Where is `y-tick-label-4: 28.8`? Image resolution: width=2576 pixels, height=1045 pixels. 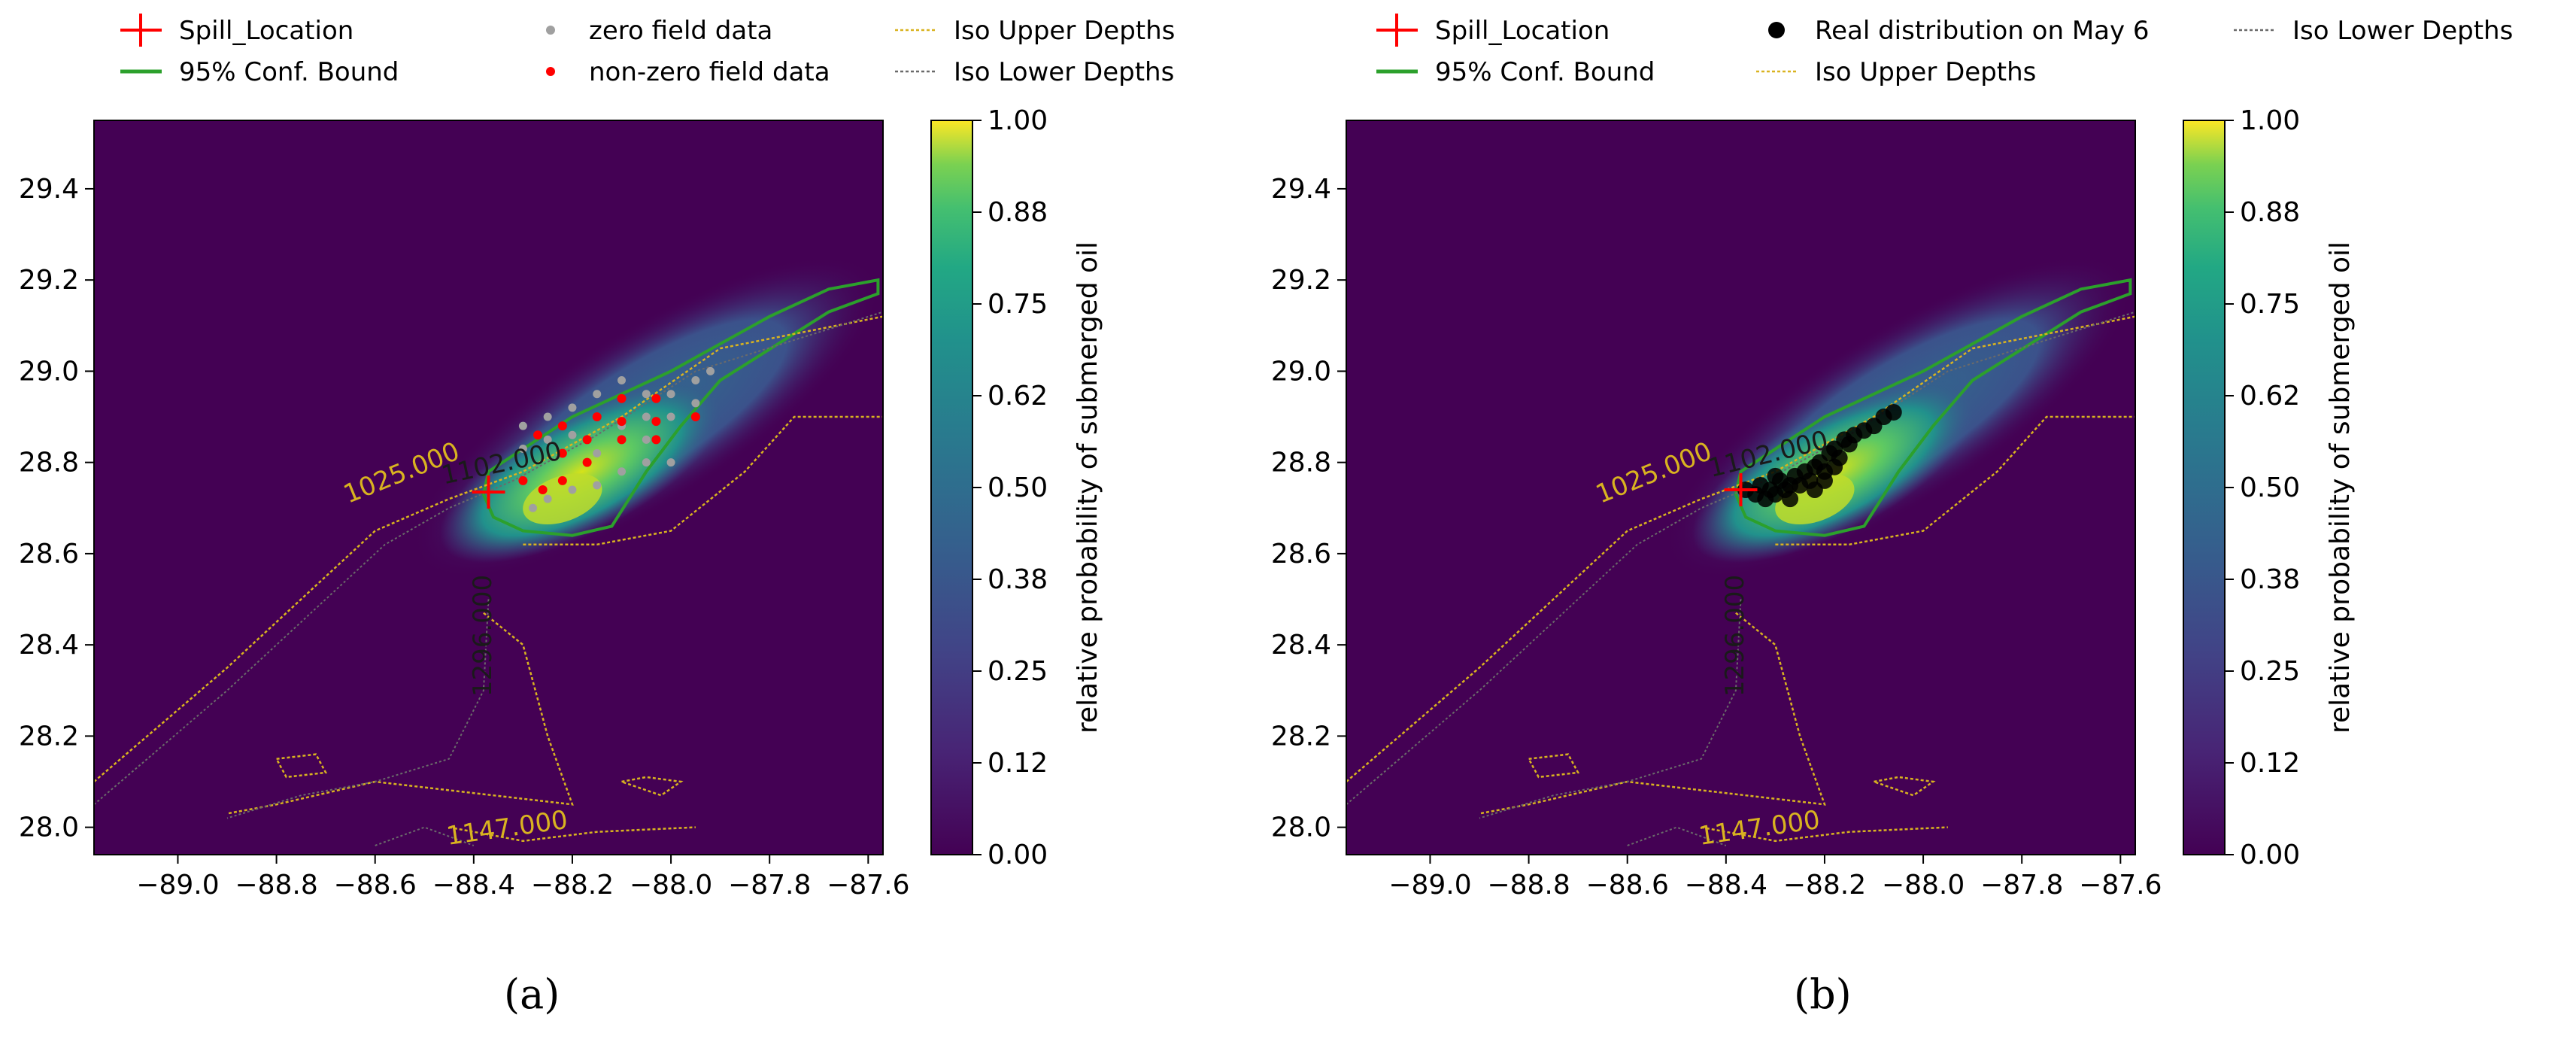
y-tick-label-4: 28.8 is located at coordinates (1301, 463).